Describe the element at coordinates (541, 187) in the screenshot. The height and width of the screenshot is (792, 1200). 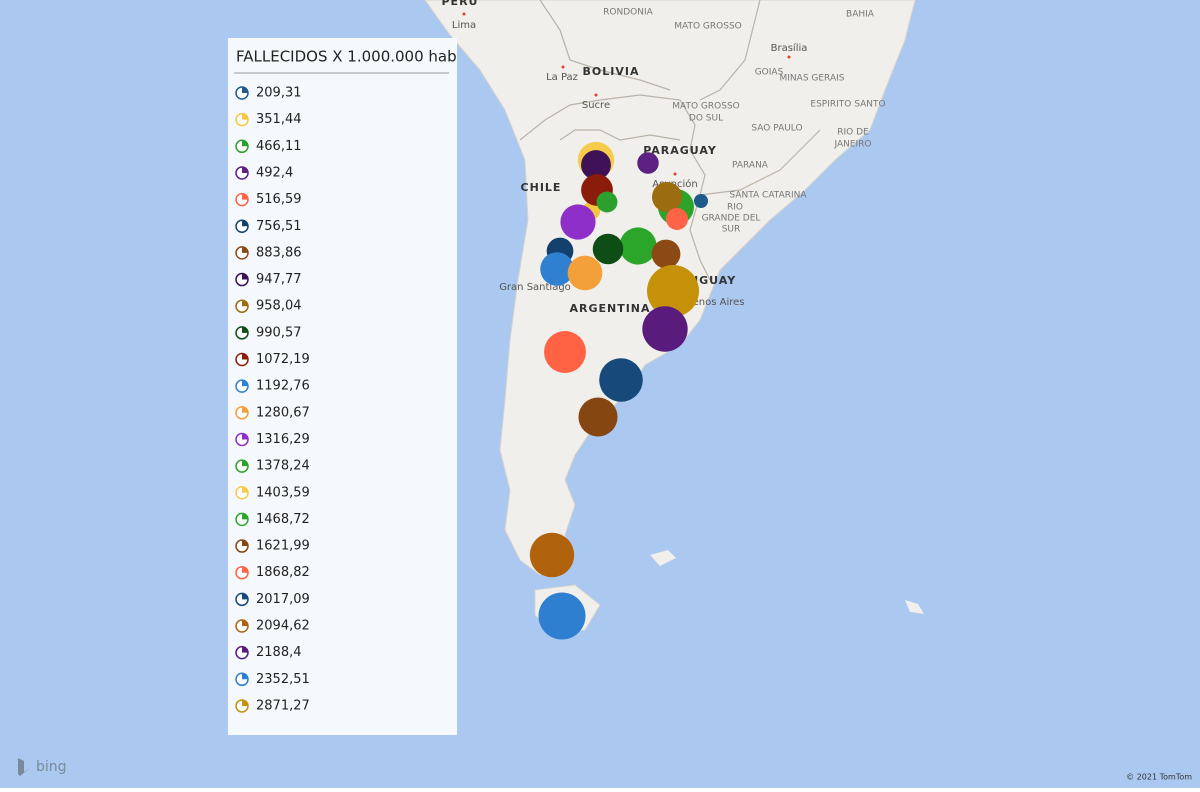
I see `place-label: CHILE` at that location.